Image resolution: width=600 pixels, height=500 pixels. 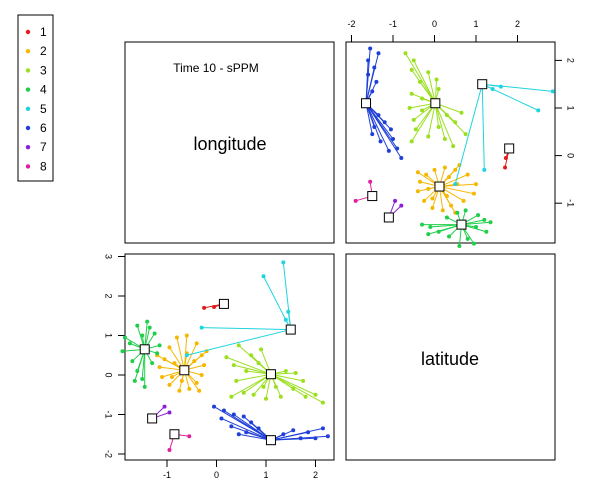 What do you see at coordinates (140, 365) in the screenshot?
I see `cluster-4-link-bottom-left` at bounding box center [140, 365].